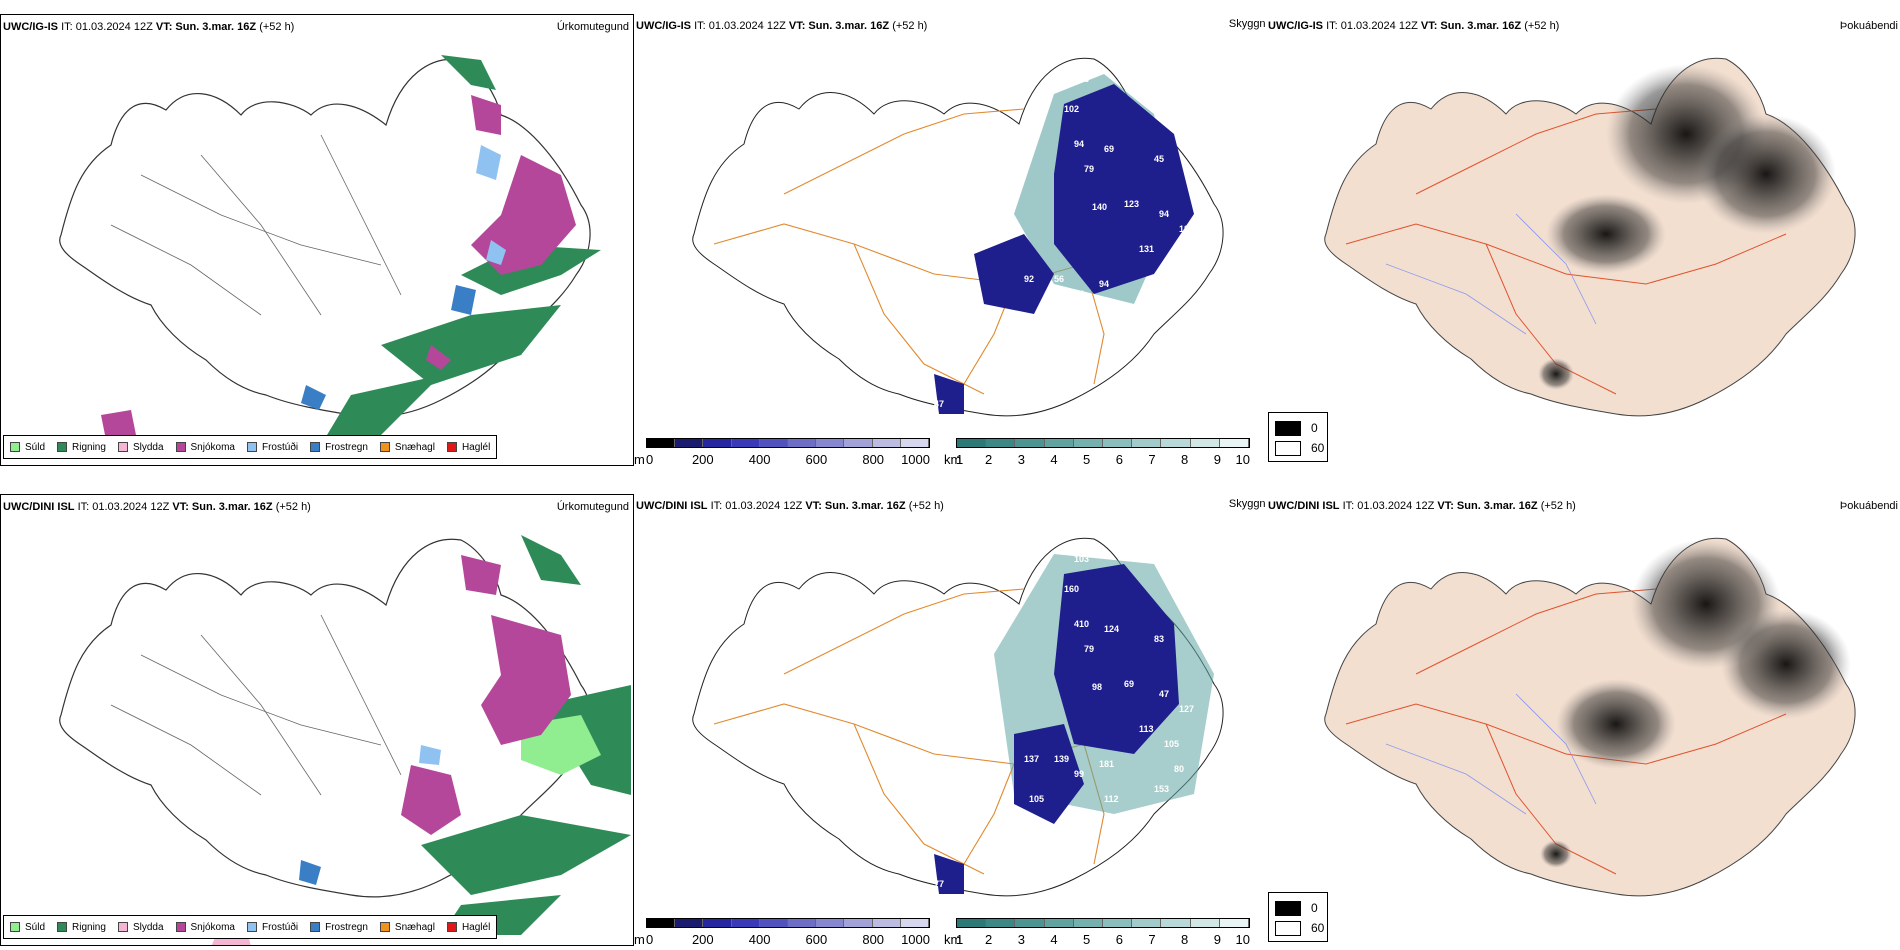 The height and width of the screenshot is (950, 1900). I want to click on visibility-km-colorbar: km 1 2 3 4 5 6 7 8 9 10, so click(1104, 451).